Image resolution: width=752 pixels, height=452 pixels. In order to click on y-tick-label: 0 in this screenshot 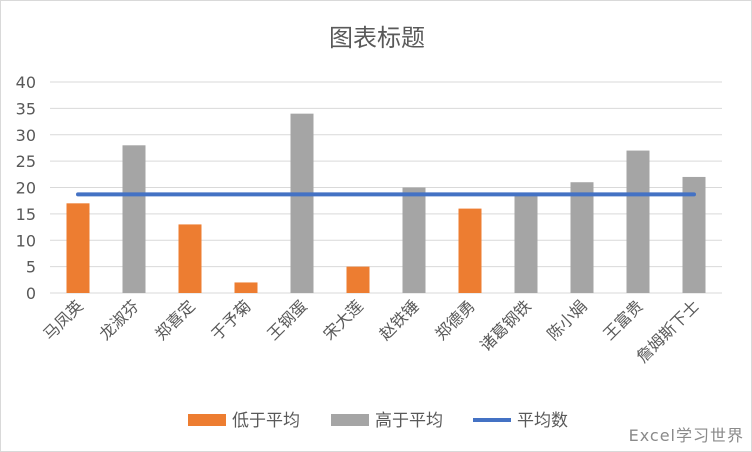, I will do `click(31, 293)`.